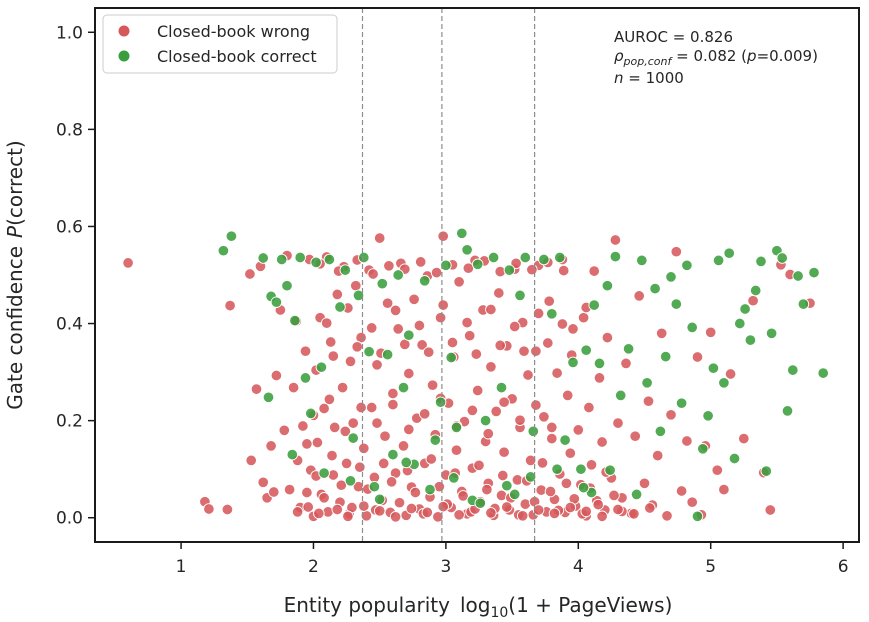 Image resolution: width=869 pixels, height=622 pixels. What do you see at coordinates (578, 567) in the screenshot?
I see `x-tick-label: 4` at bounding box center [578, 567].